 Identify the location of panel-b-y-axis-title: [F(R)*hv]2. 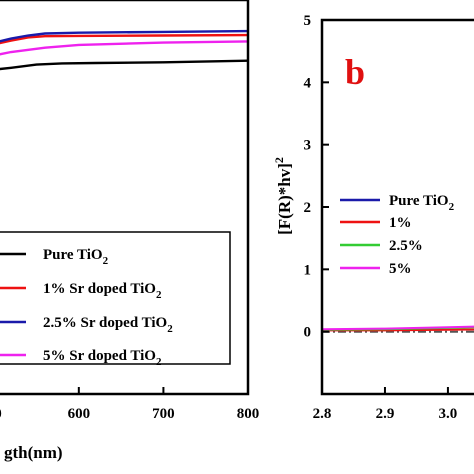
(283, 196).